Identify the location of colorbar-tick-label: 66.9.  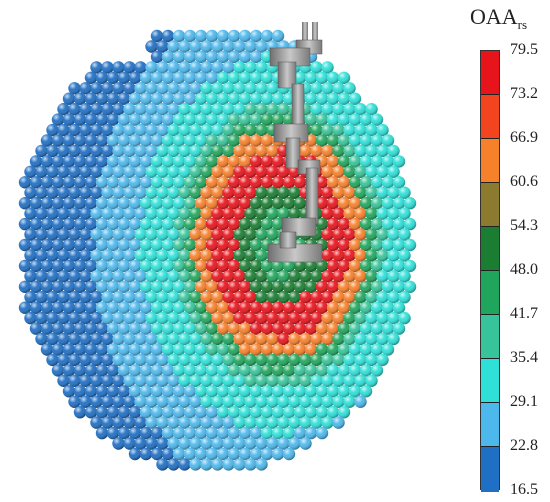
(524, 137).